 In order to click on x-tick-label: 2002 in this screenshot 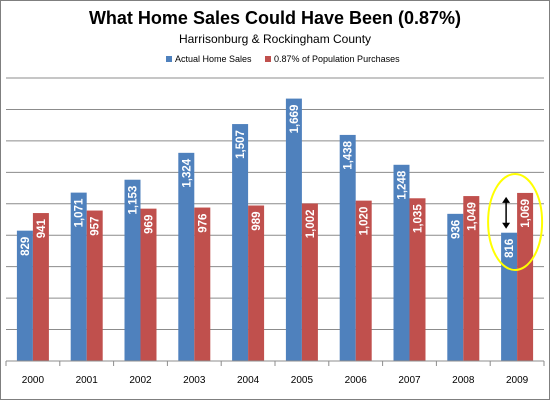, I will do `click(140, 380)`.